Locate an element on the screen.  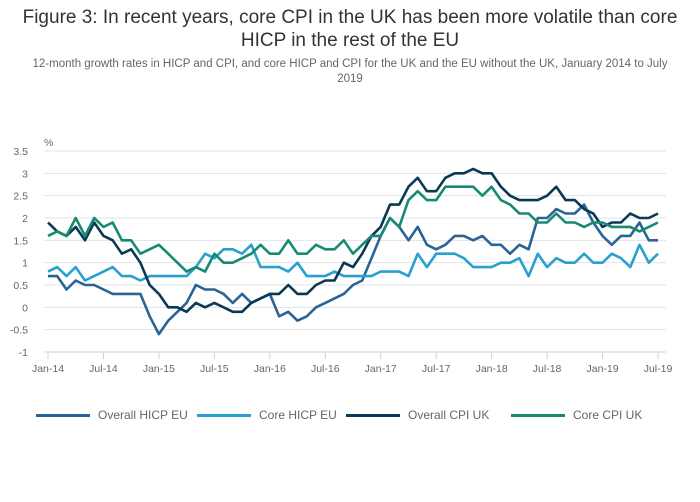
x-tick-label: Jan-16 is located at coordinates (270, 369).